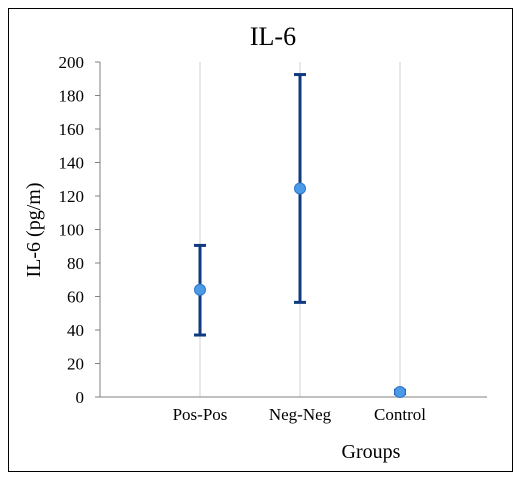 The width and height of the screenshot is (523, 477). What do you see at coordinates (75, 263) in the screenshot?
I see `y-tick-label: 80` at bounding box center [75, 263].